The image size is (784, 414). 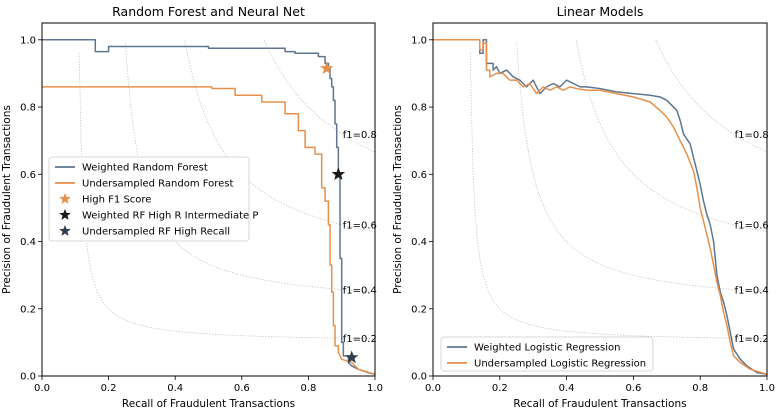 I want to click on chart-title: Random Forest and Neural Net, so click(x=208, y=11).